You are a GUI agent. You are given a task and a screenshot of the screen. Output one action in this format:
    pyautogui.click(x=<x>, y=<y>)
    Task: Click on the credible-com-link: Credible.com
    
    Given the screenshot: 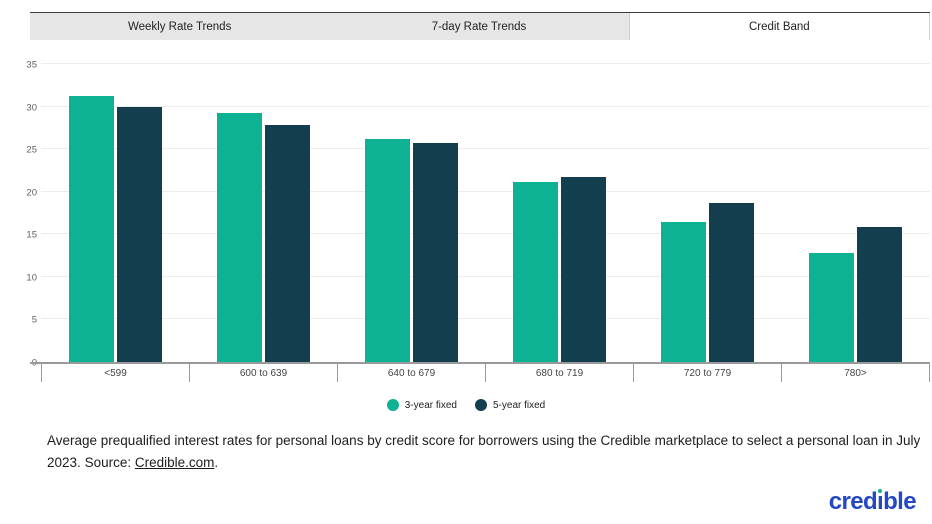 What is the action you would take?
    pyautogui.click(x=174, y=462)
    